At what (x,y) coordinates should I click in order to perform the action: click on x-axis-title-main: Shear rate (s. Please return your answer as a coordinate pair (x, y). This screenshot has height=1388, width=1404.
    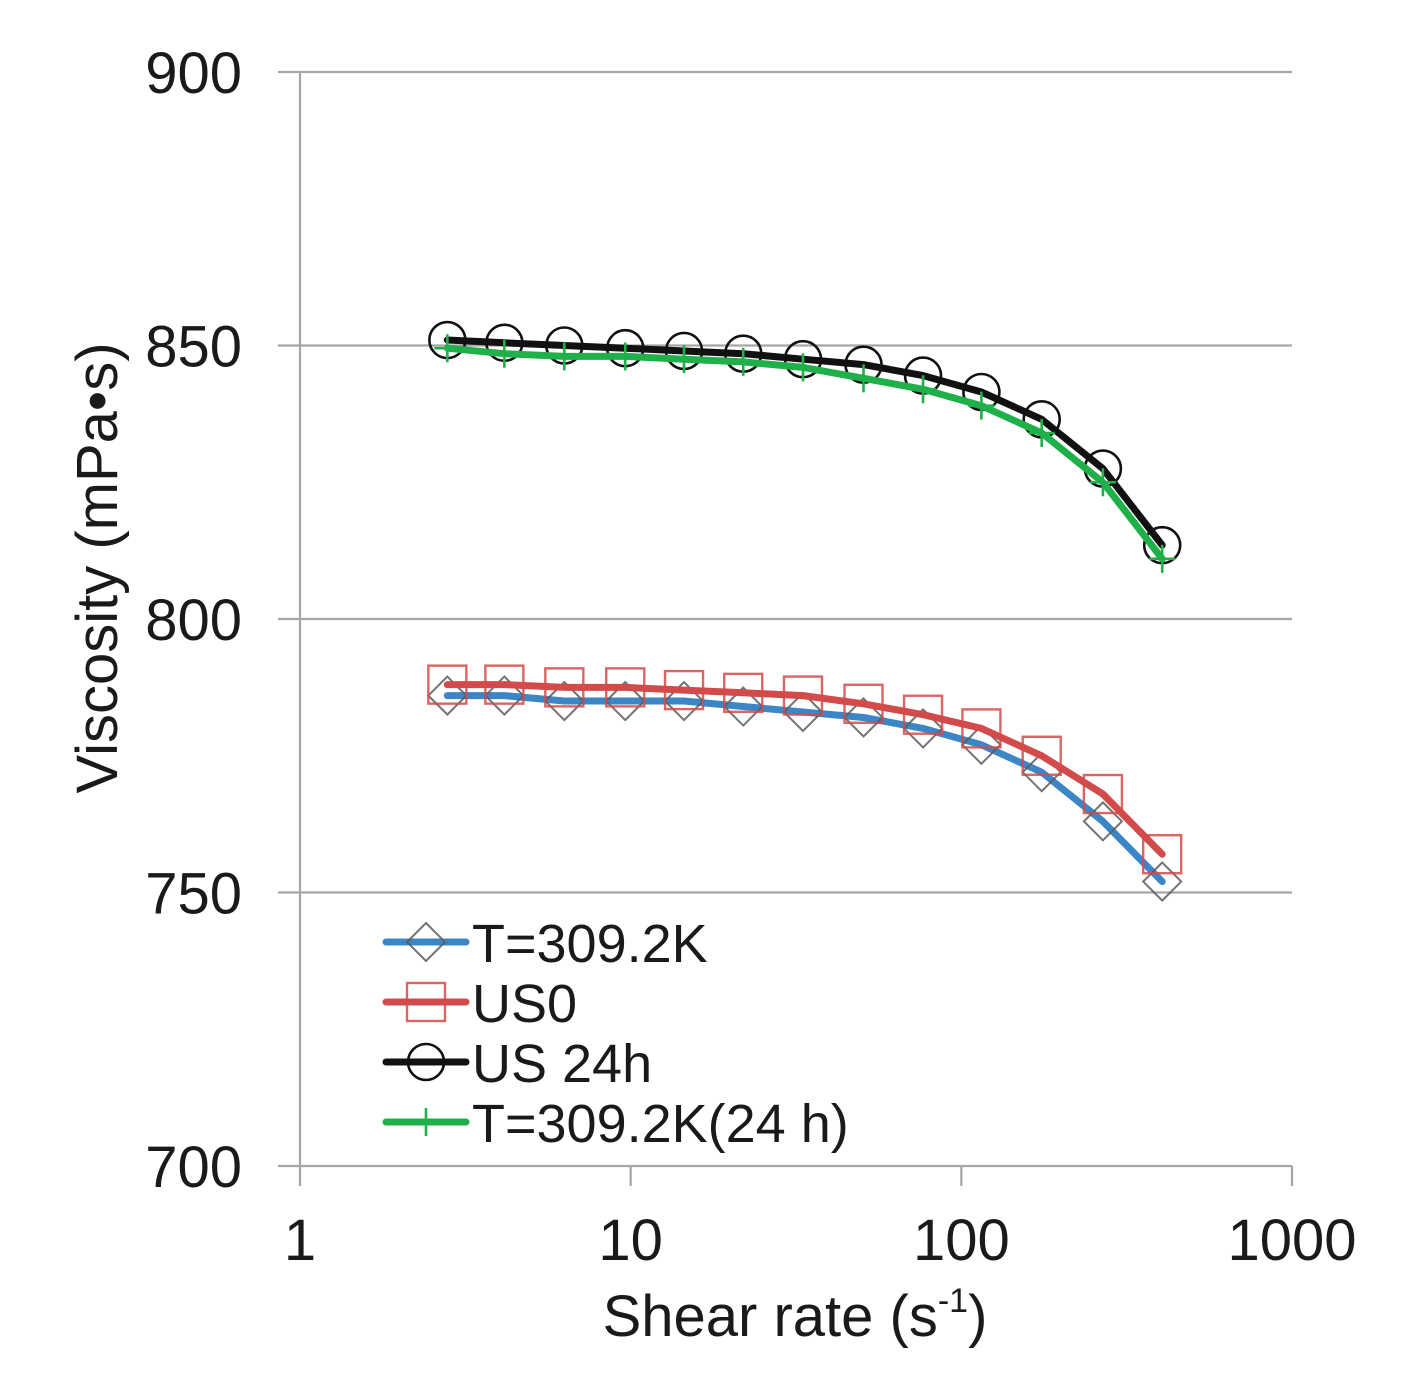
    Looking at the image, I should click on (770, 1316).